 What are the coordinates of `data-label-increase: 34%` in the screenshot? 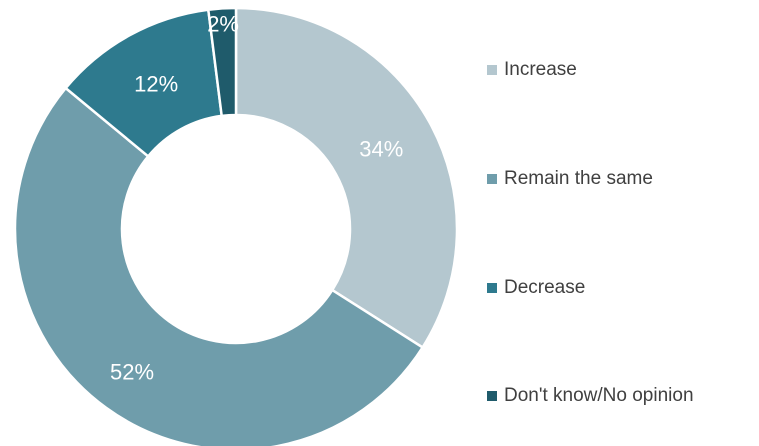 It's located at (381, 149).